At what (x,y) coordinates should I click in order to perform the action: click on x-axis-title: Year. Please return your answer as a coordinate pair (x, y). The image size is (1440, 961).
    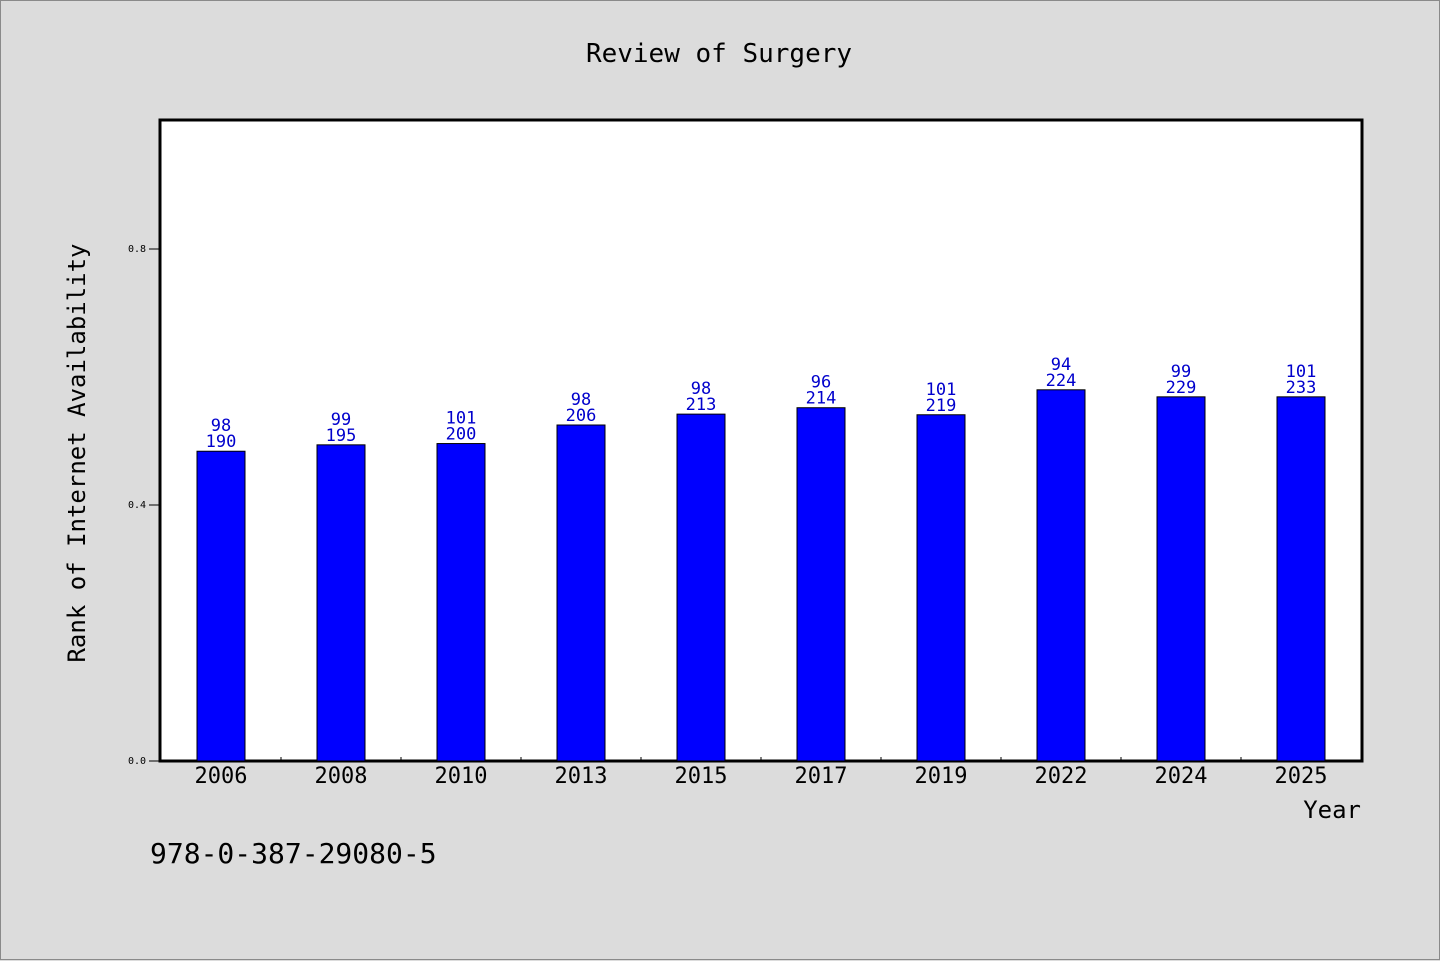
    Looking at the image, I should click on (1332, 810).